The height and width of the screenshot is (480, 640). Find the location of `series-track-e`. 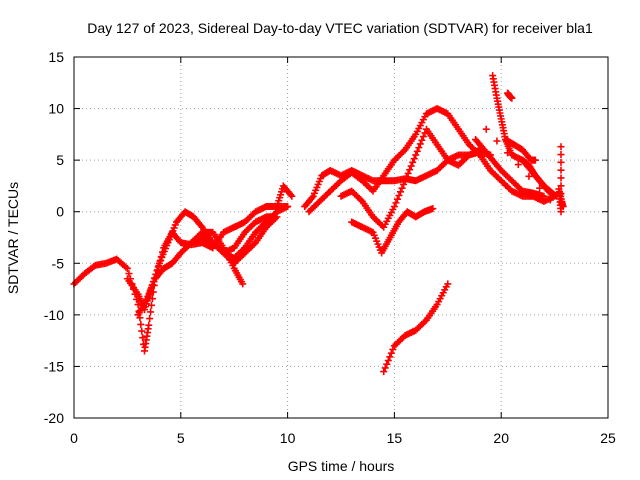

series-track-e is located at coordinates (250, 240).